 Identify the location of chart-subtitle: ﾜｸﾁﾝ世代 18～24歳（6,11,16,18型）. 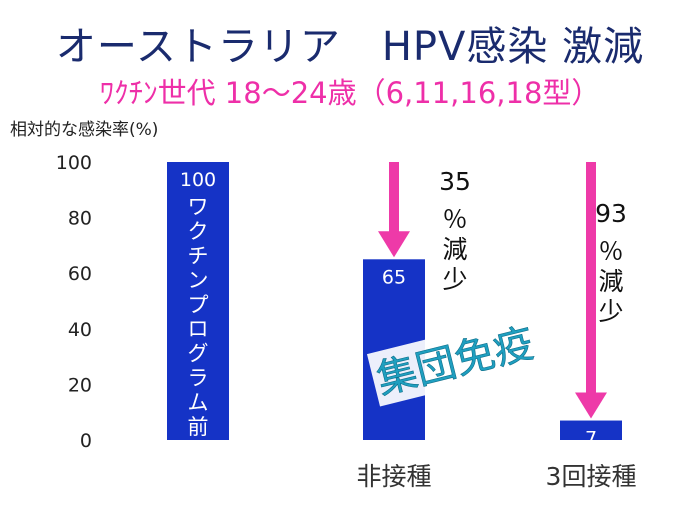
(350, 93).